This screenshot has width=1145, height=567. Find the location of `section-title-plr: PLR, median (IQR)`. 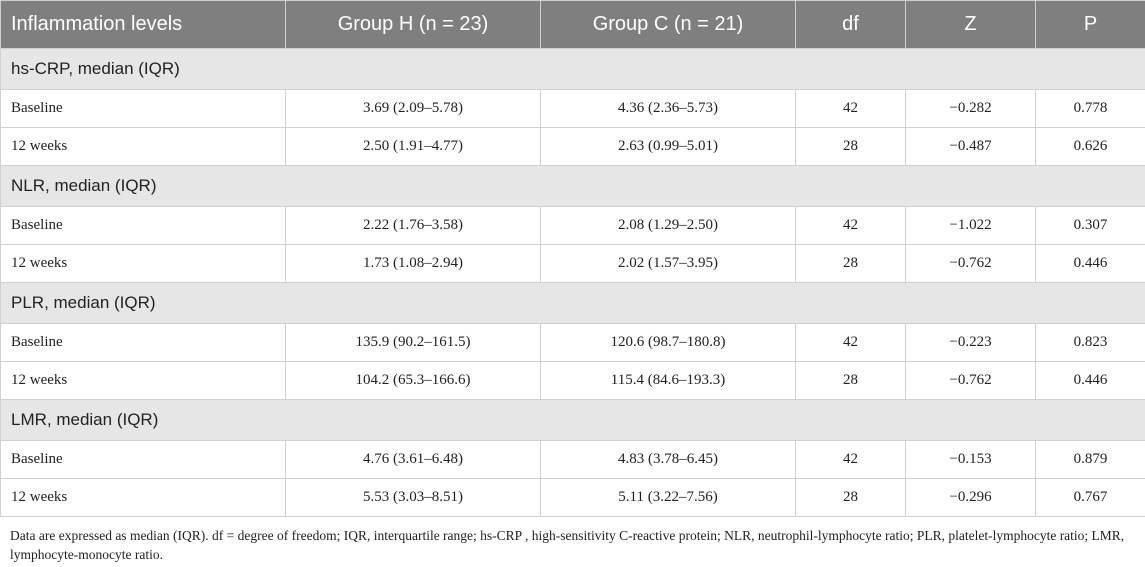

section-title-plr: PLR, median (IQR) is located at coordinates (572, 303).